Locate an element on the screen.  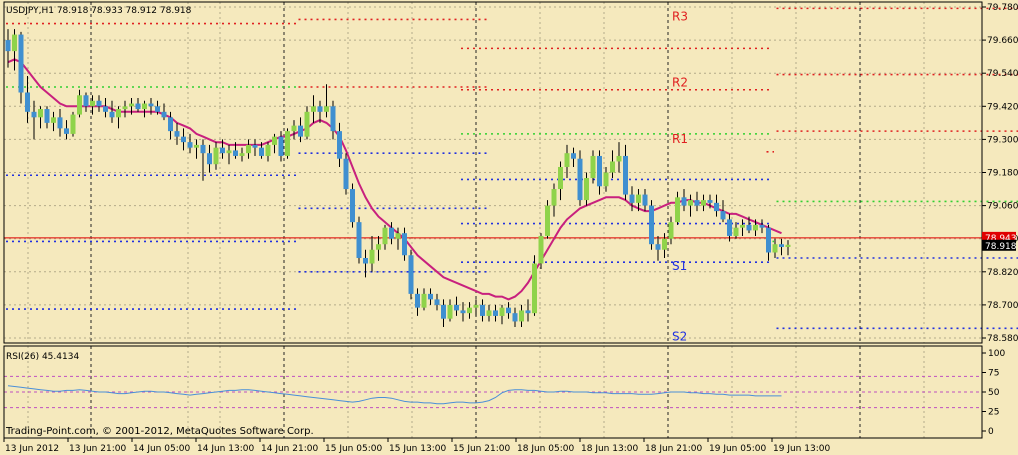
time-tick-label: 18 Jun 13:00 is located at coordinates (609, 449).